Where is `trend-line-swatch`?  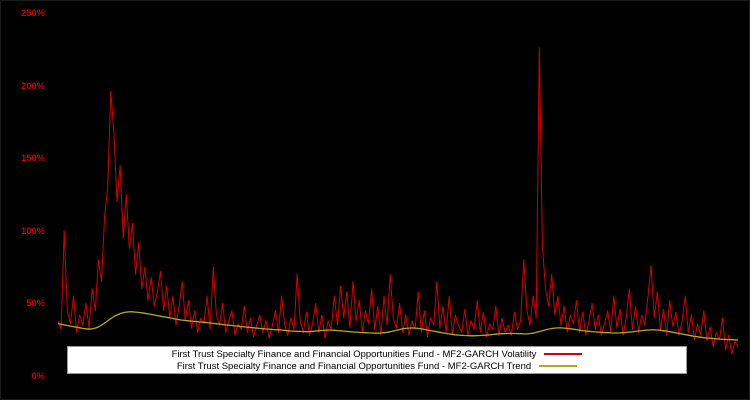 trend-line-swatch is located at coordinates (558, 366).